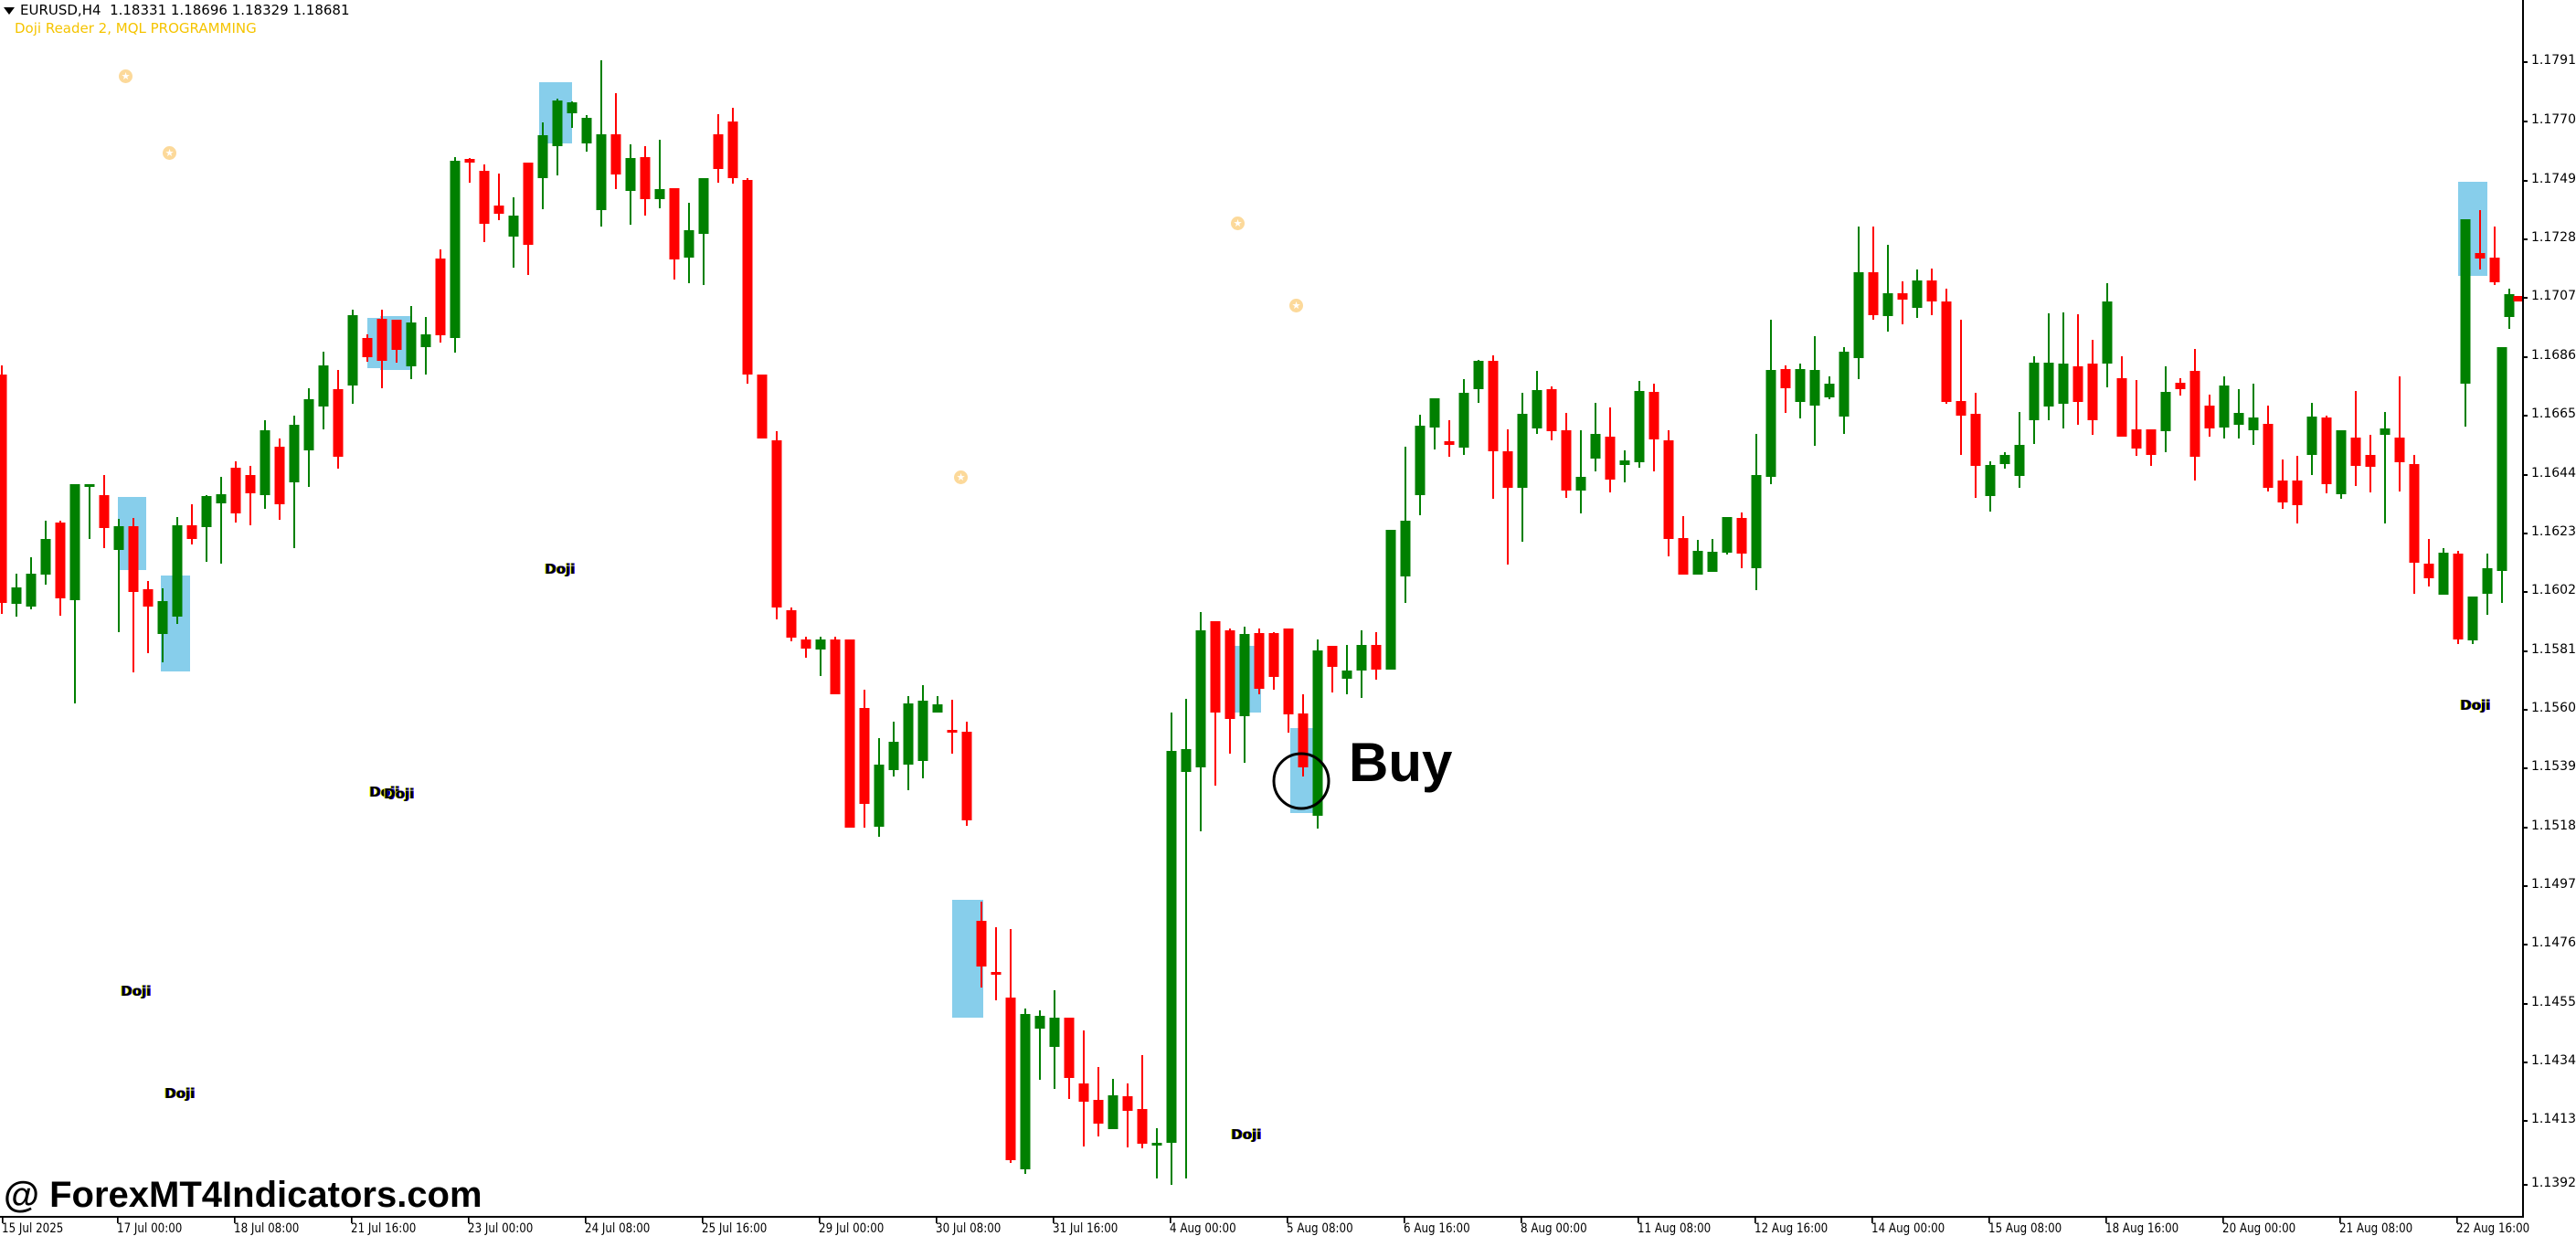  I want to click on watermark: @ ForexMT4Indicators.com, so click(243, 1195).